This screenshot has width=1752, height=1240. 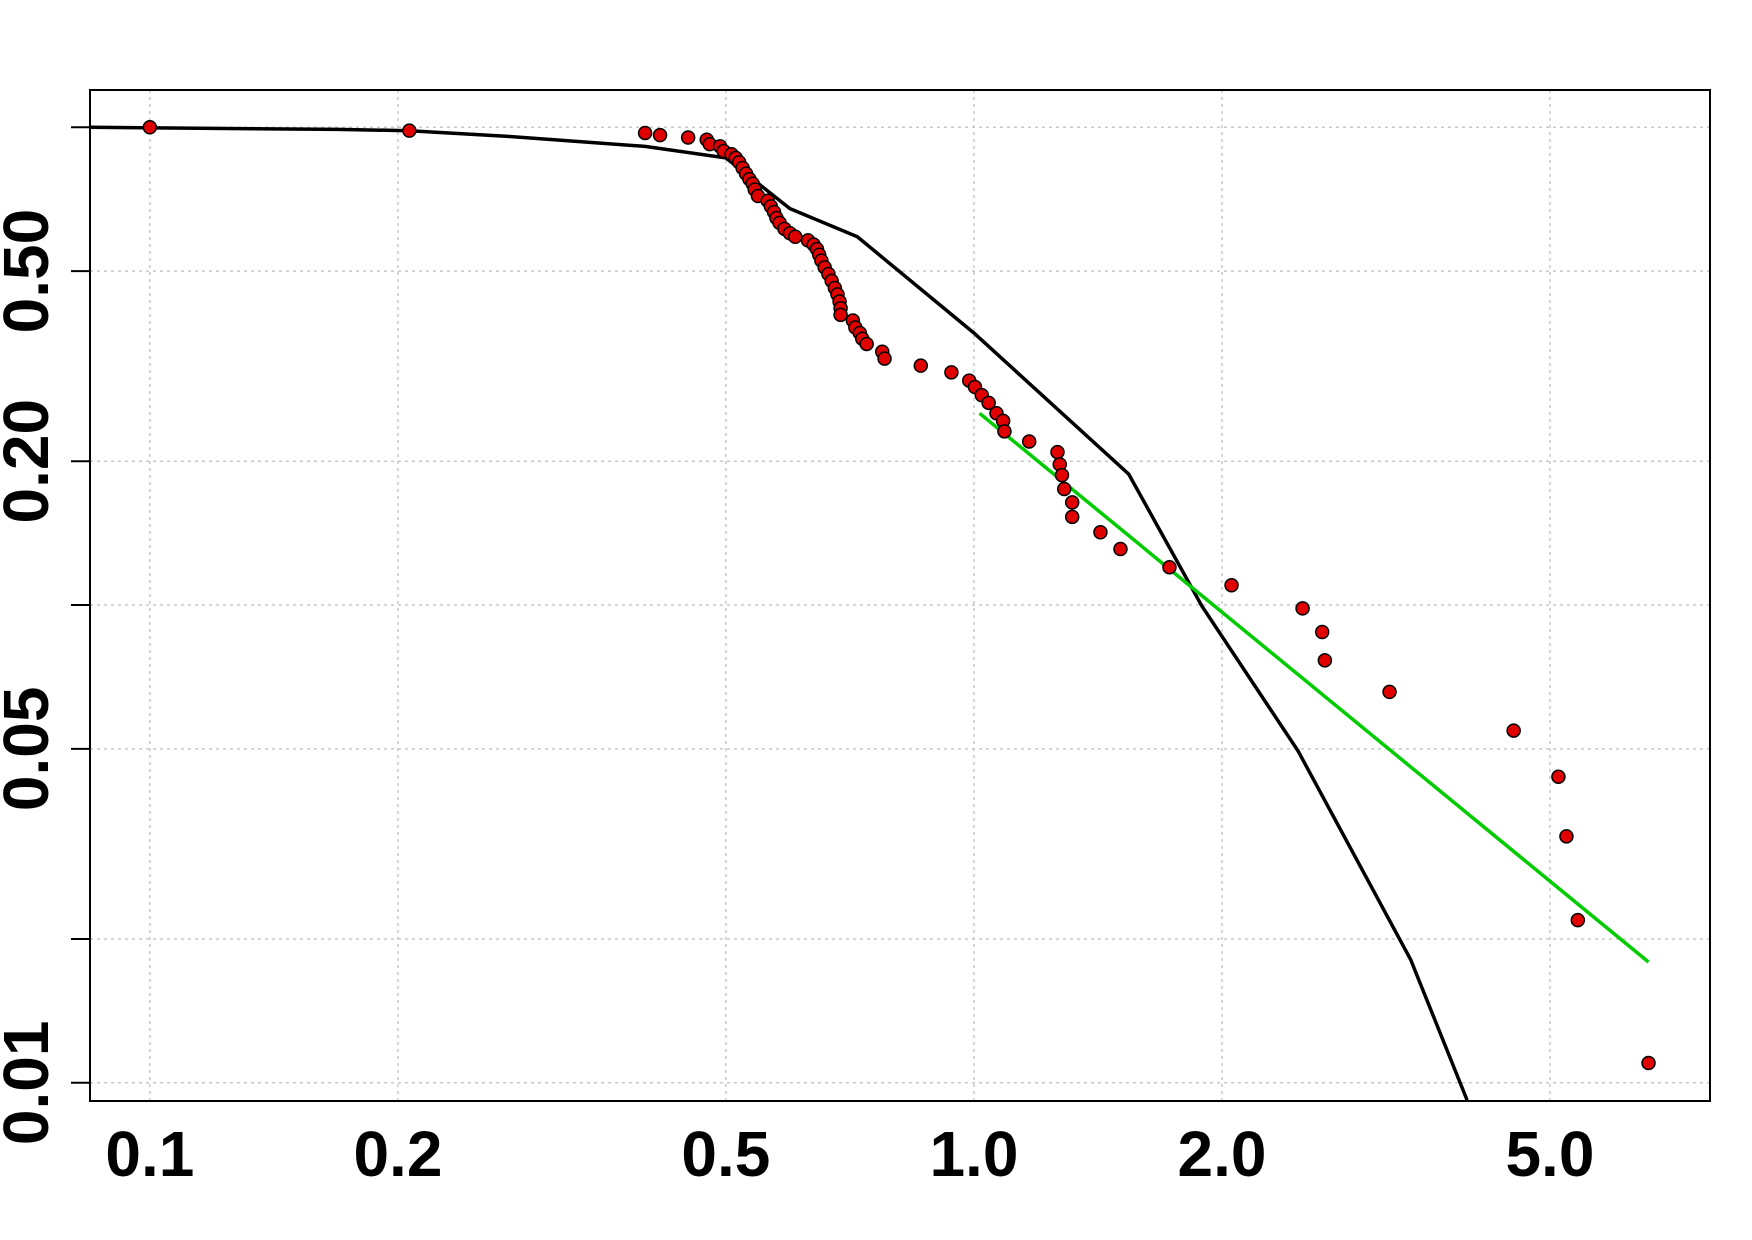 What do you see at coordinates (31, 749) in the screenshot?
I see `y-tick-label: 0.05` at bounding box center [31, 749].